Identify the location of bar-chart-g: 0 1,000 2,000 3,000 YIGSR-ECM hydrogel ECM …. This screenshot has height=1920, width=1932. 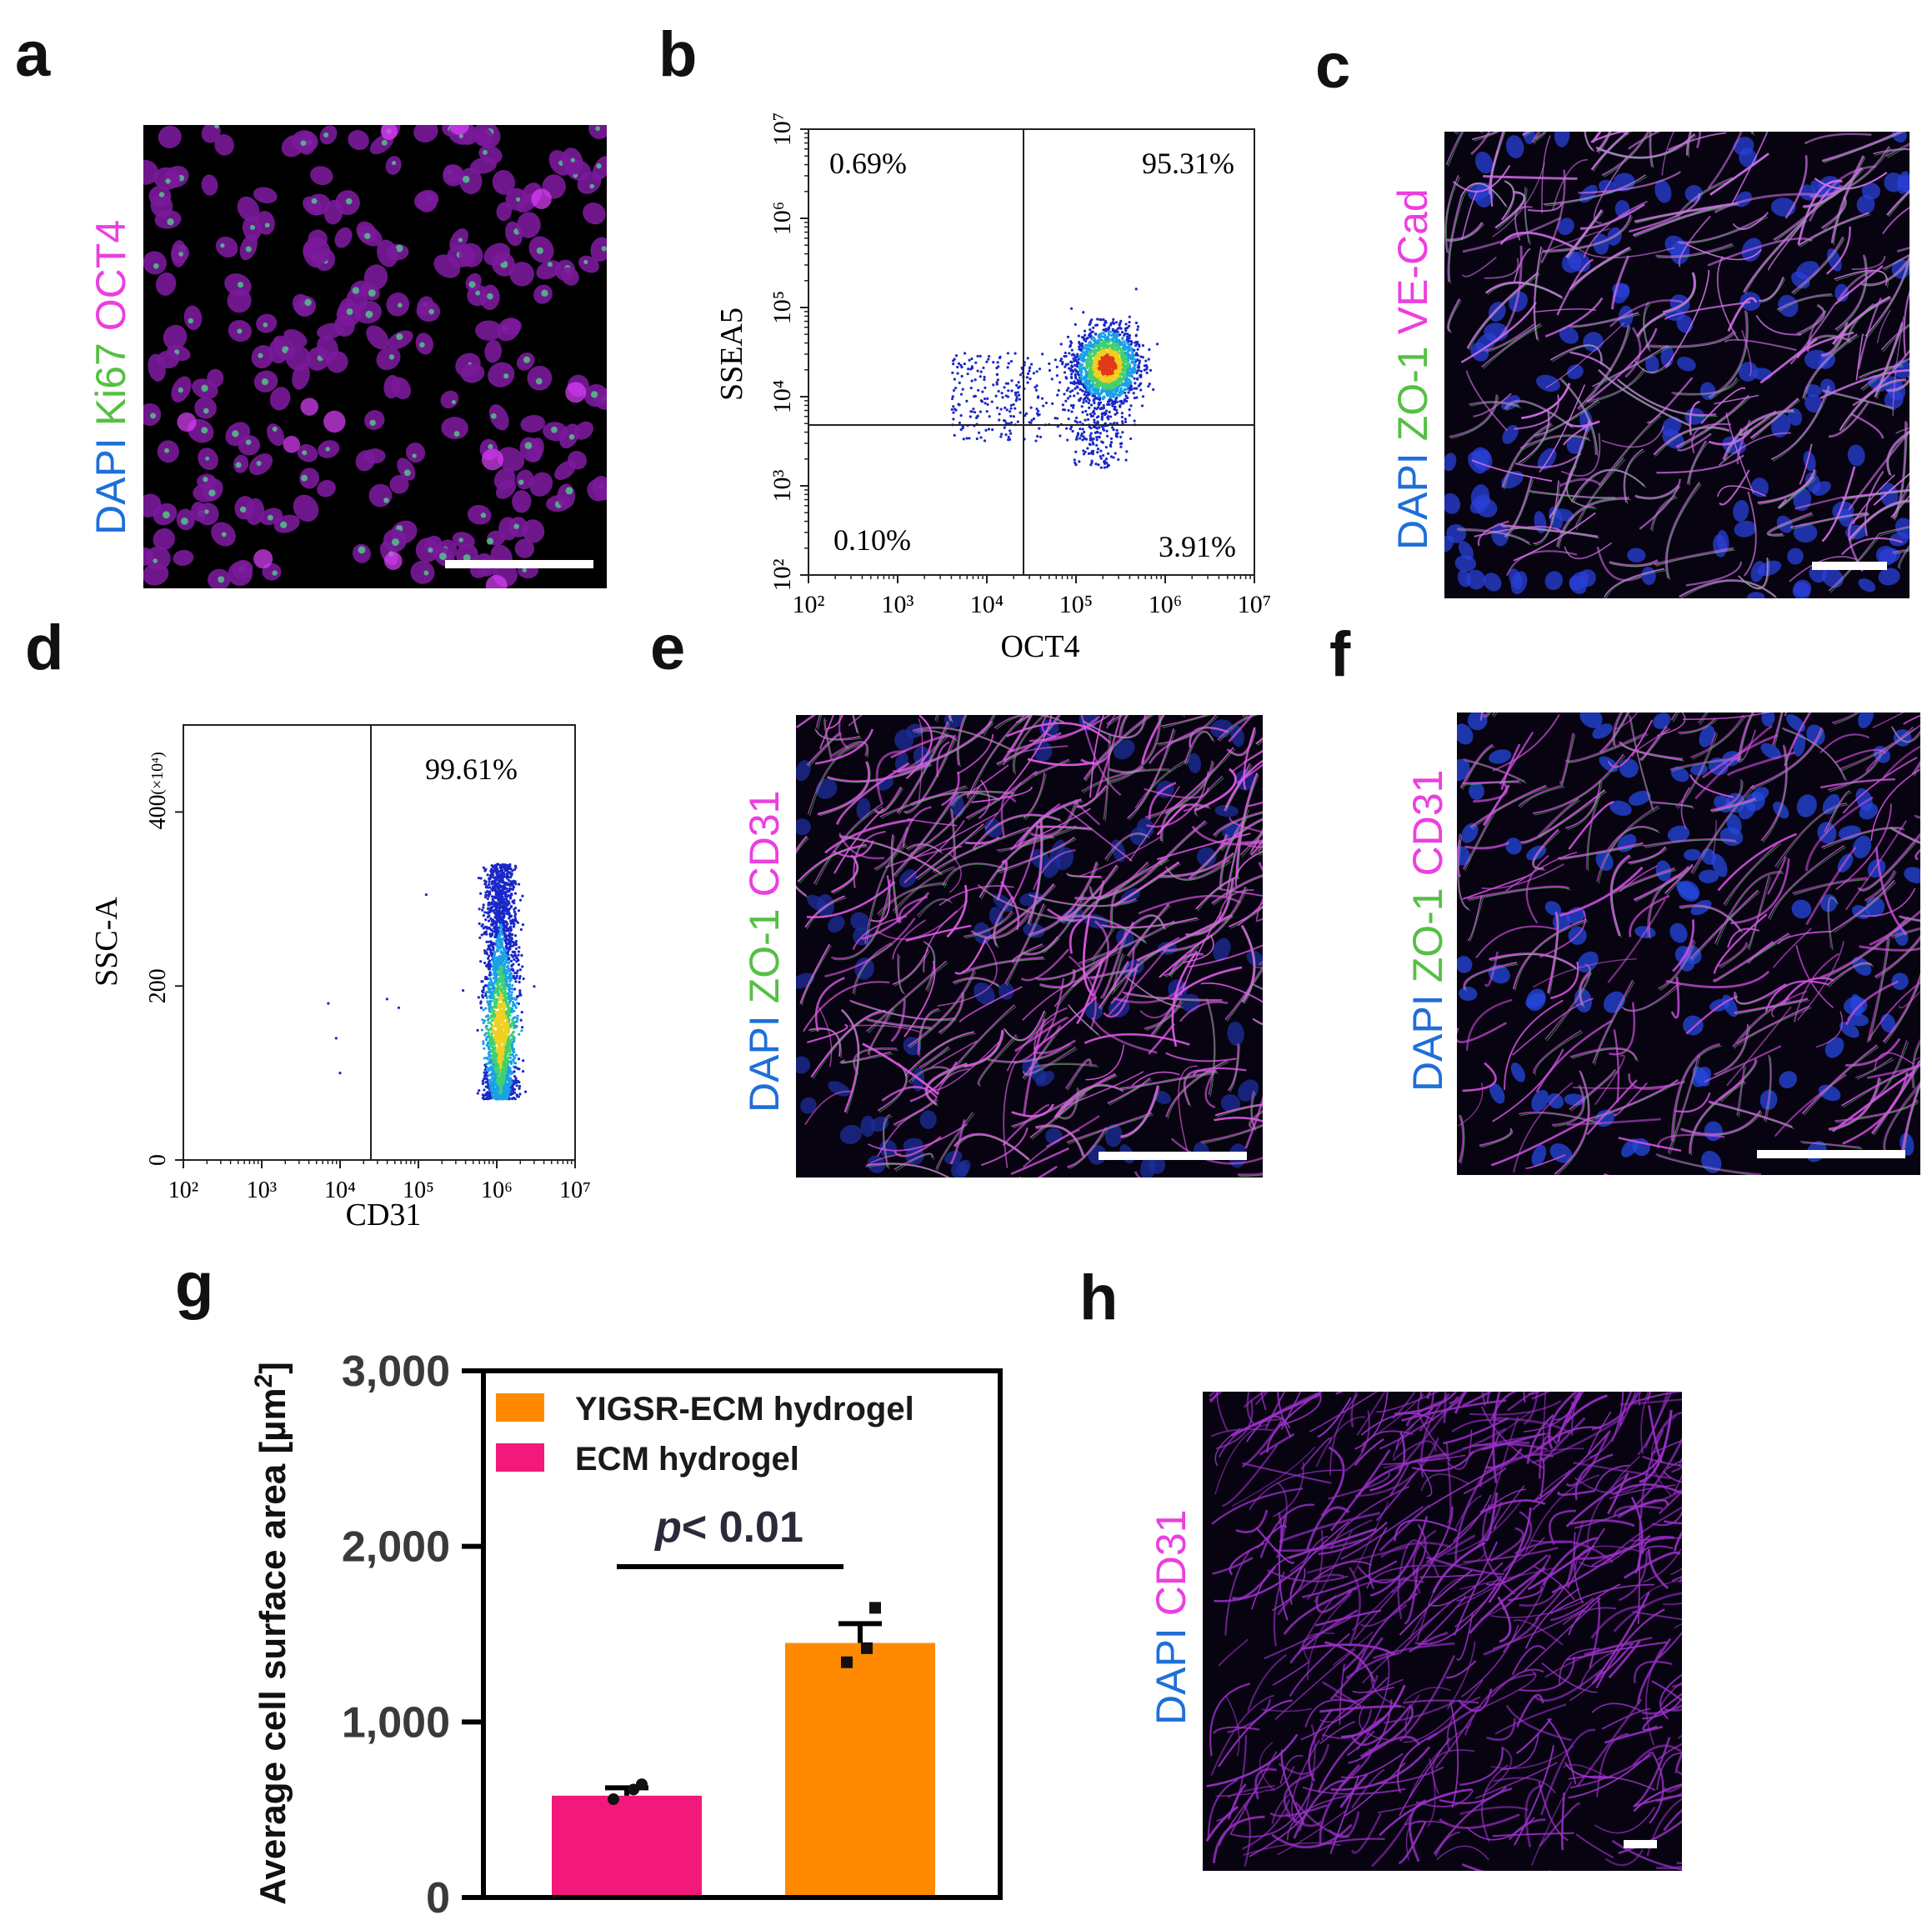
(626, 1632).